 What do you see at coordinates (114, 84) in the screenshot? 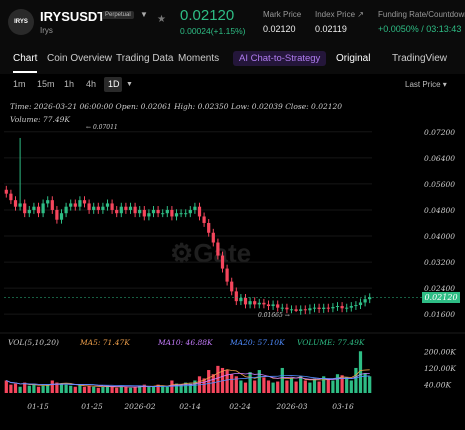
I see `timeframe-1d: 1D` at bounding box center [114, 84].